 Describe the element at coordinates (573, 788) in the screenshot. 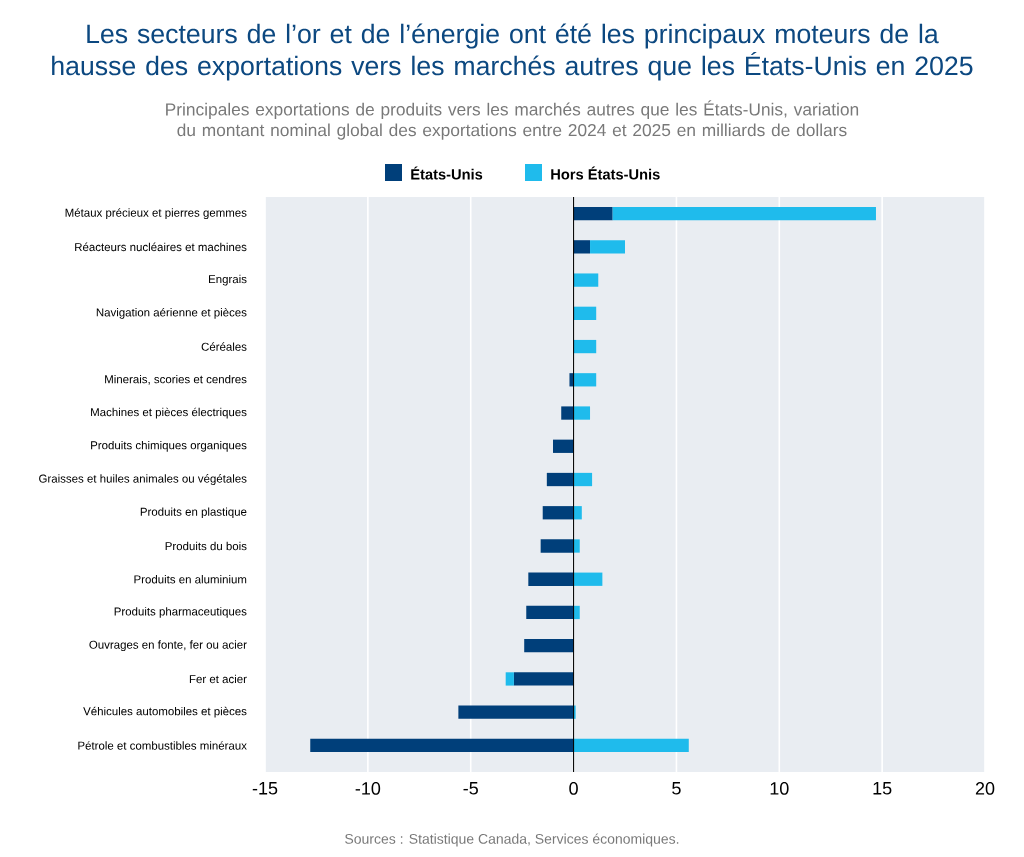

I see `x-tick-label: 0` at that location.